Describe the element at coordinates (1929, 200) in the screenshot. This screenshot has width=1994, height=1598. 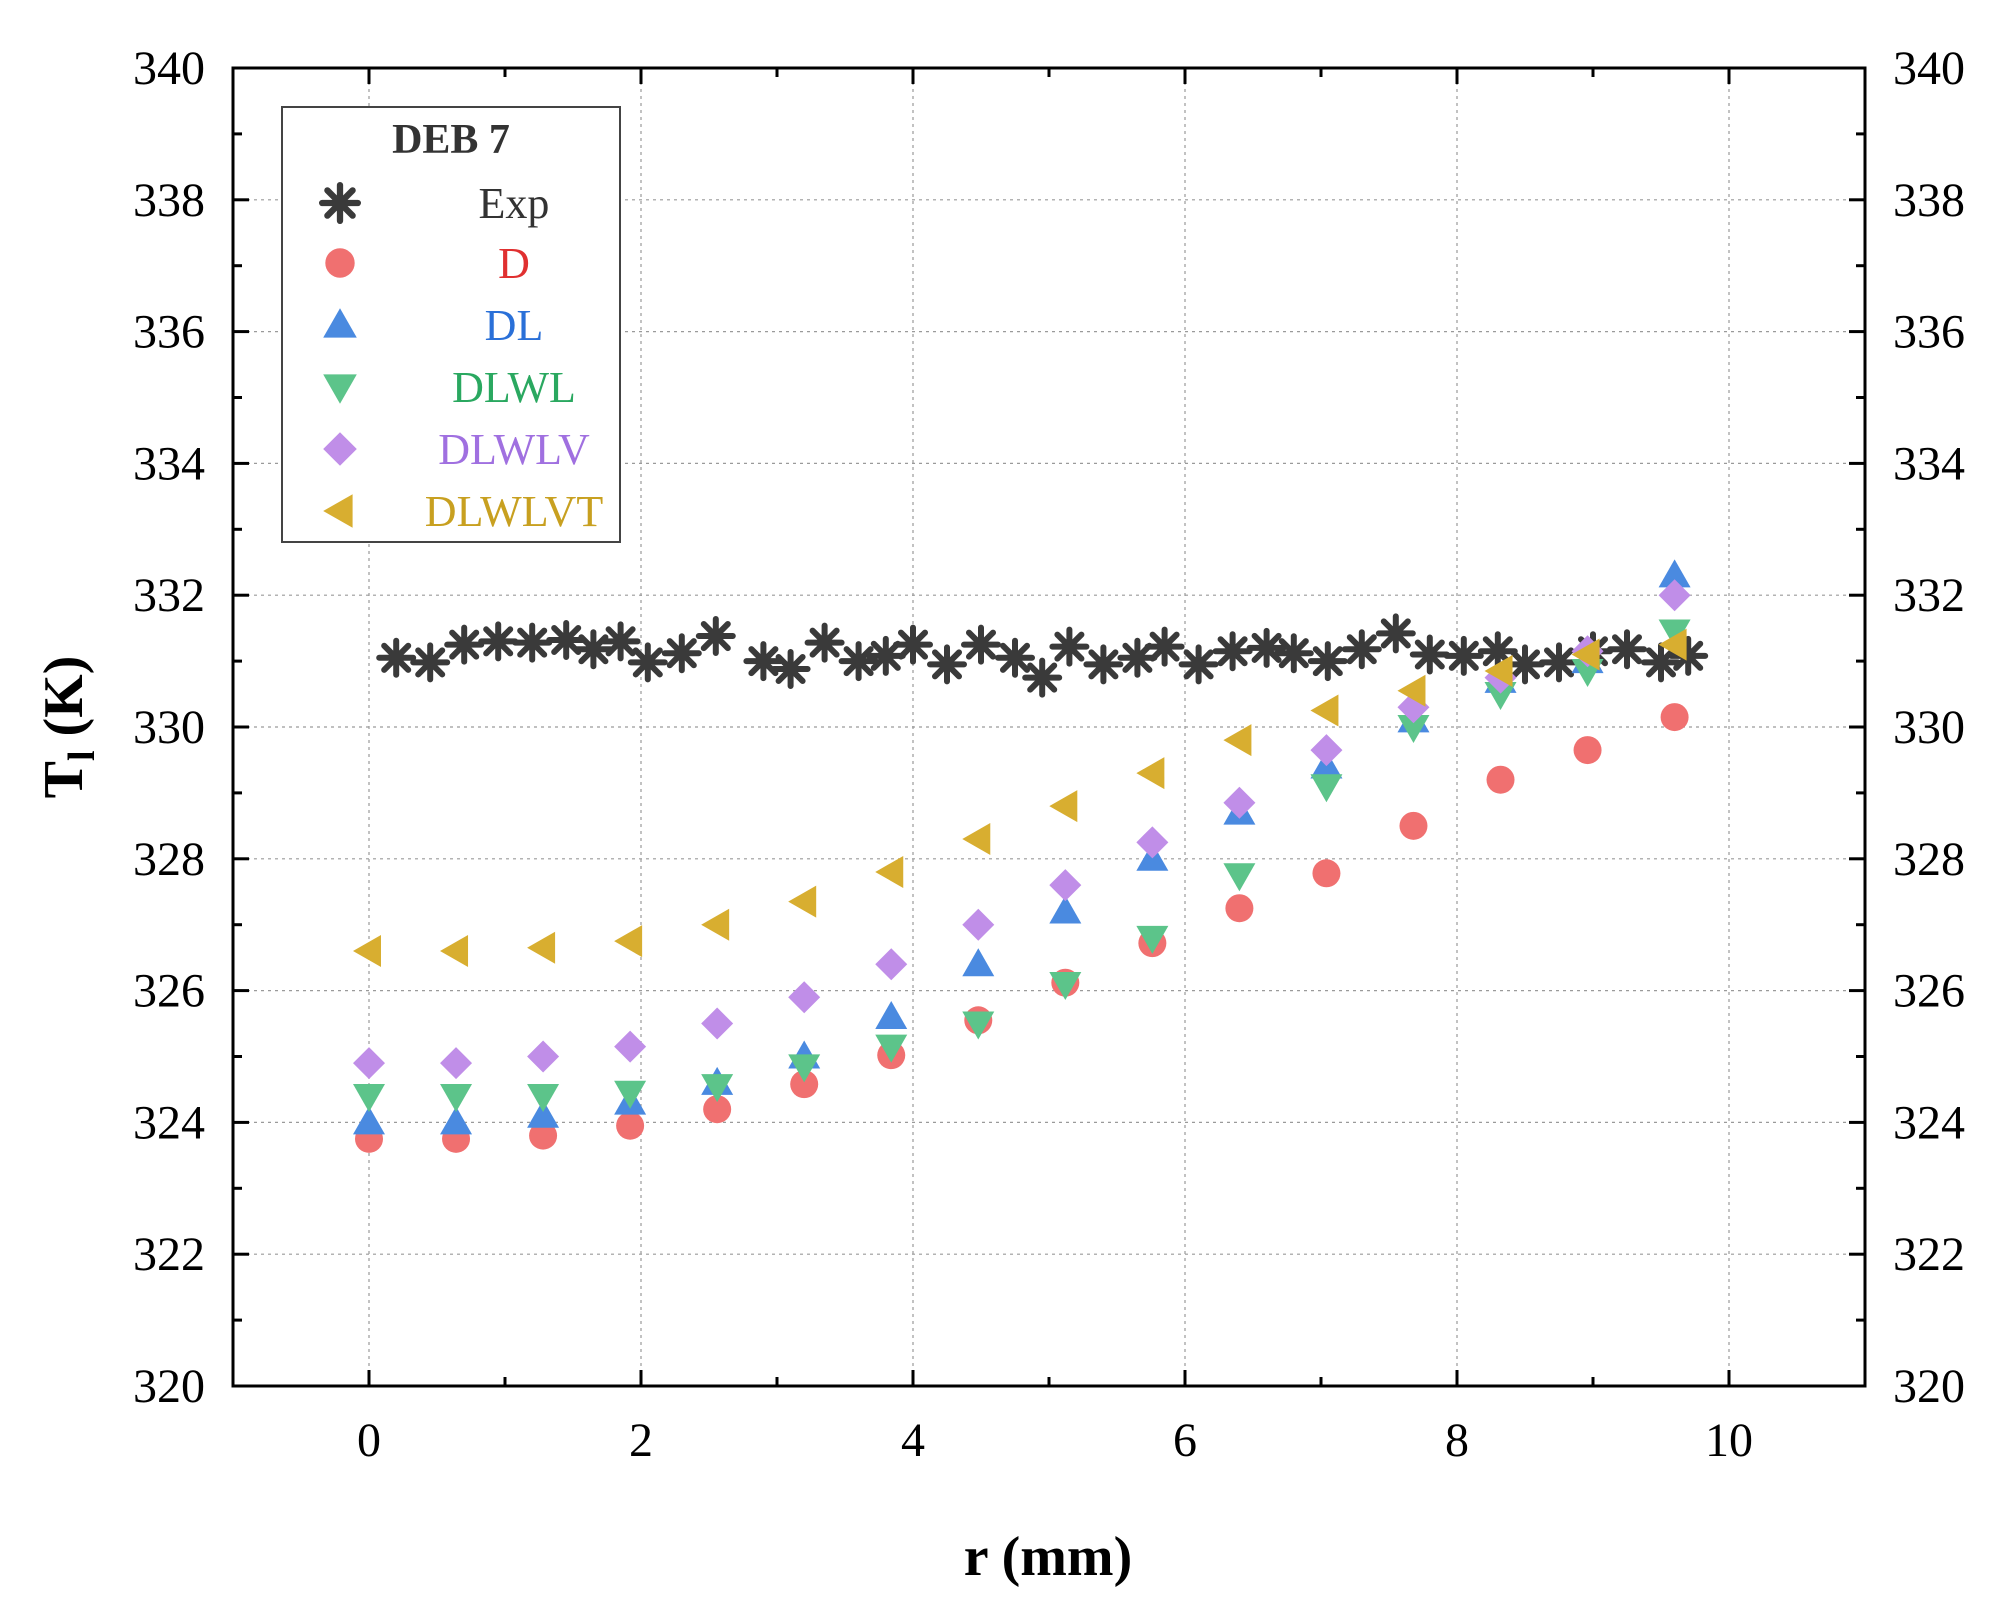
I see `y-tick-label-right: 338` at that location.